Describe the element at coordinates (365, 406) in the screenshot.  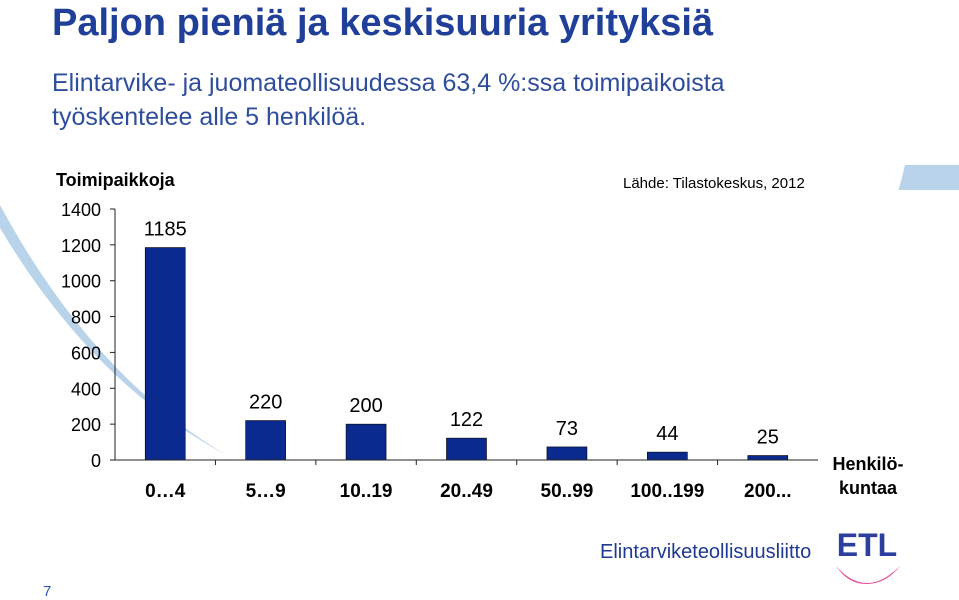
I see `bar-value-label: 200` at that location.